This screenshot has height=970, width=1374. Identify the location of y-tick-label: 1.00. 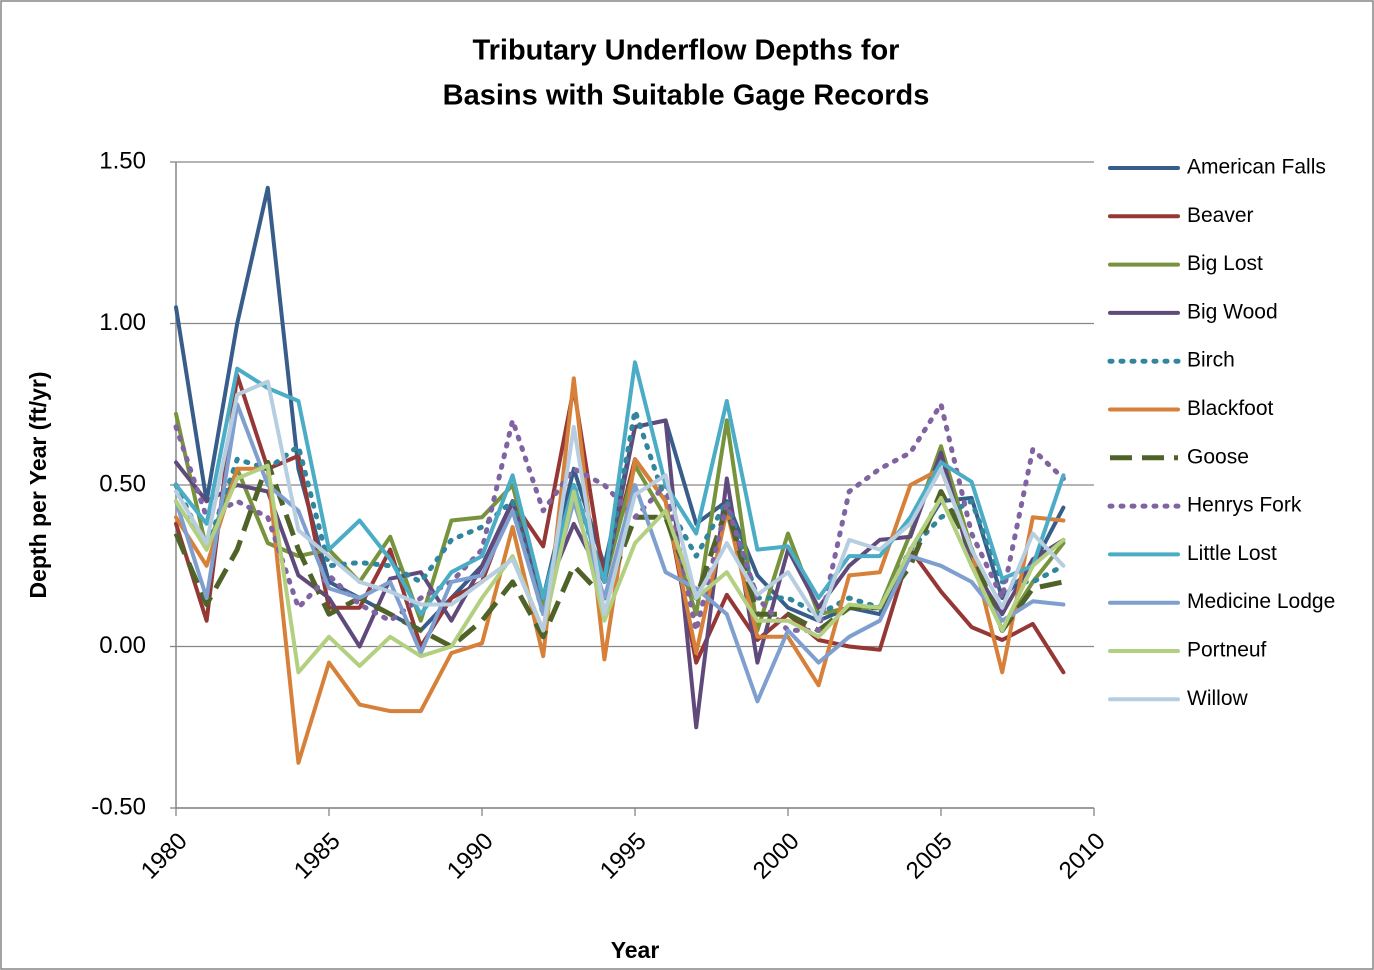
(122, 322).